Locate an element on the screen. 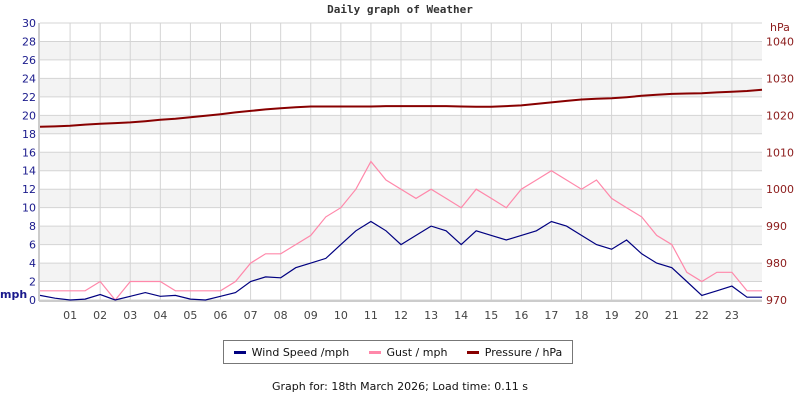 The width and height of the screenshot is (800, 400). x-tick-label: 06 is located at coordinates (221, 315).